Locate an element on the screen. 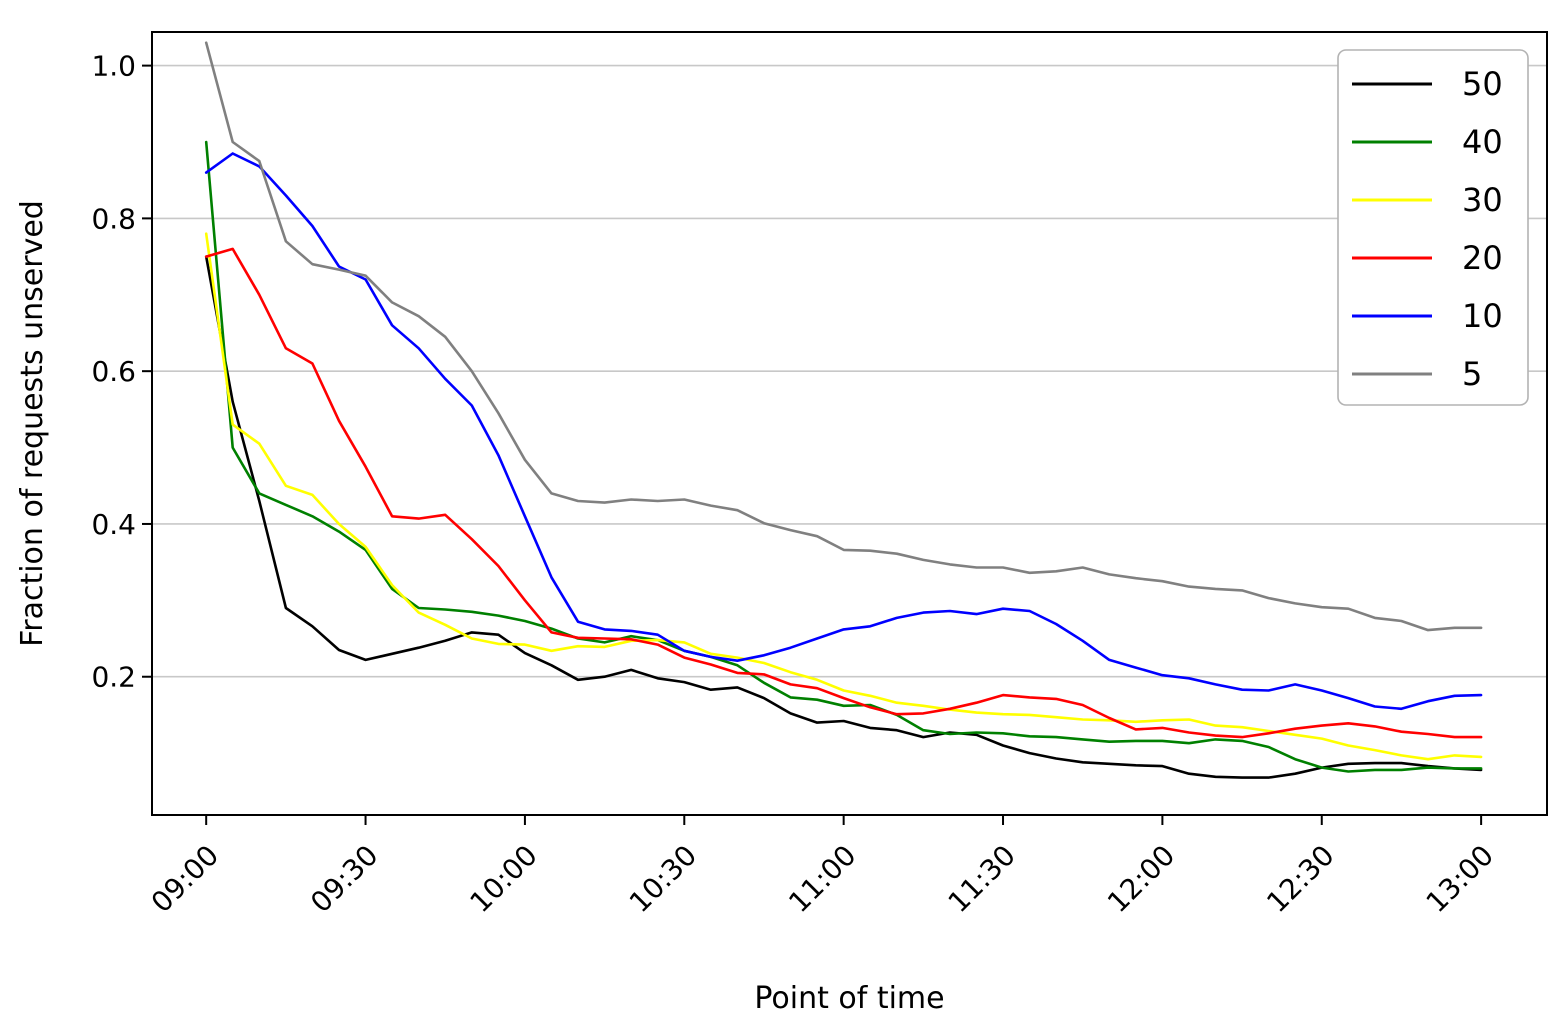 Image resolution: width=1568 pixels, height=1030 pixels. y-axis-label: Fraction of requests unserved is located at coordinates (32, 423).